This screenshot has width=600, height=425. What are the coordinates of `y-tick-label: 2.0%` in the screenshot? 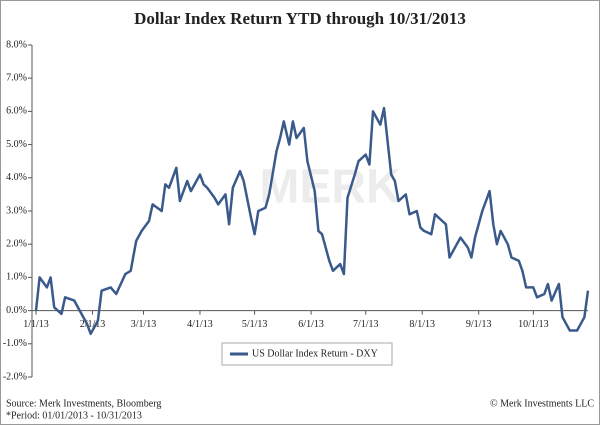 It's located at (16, 243).